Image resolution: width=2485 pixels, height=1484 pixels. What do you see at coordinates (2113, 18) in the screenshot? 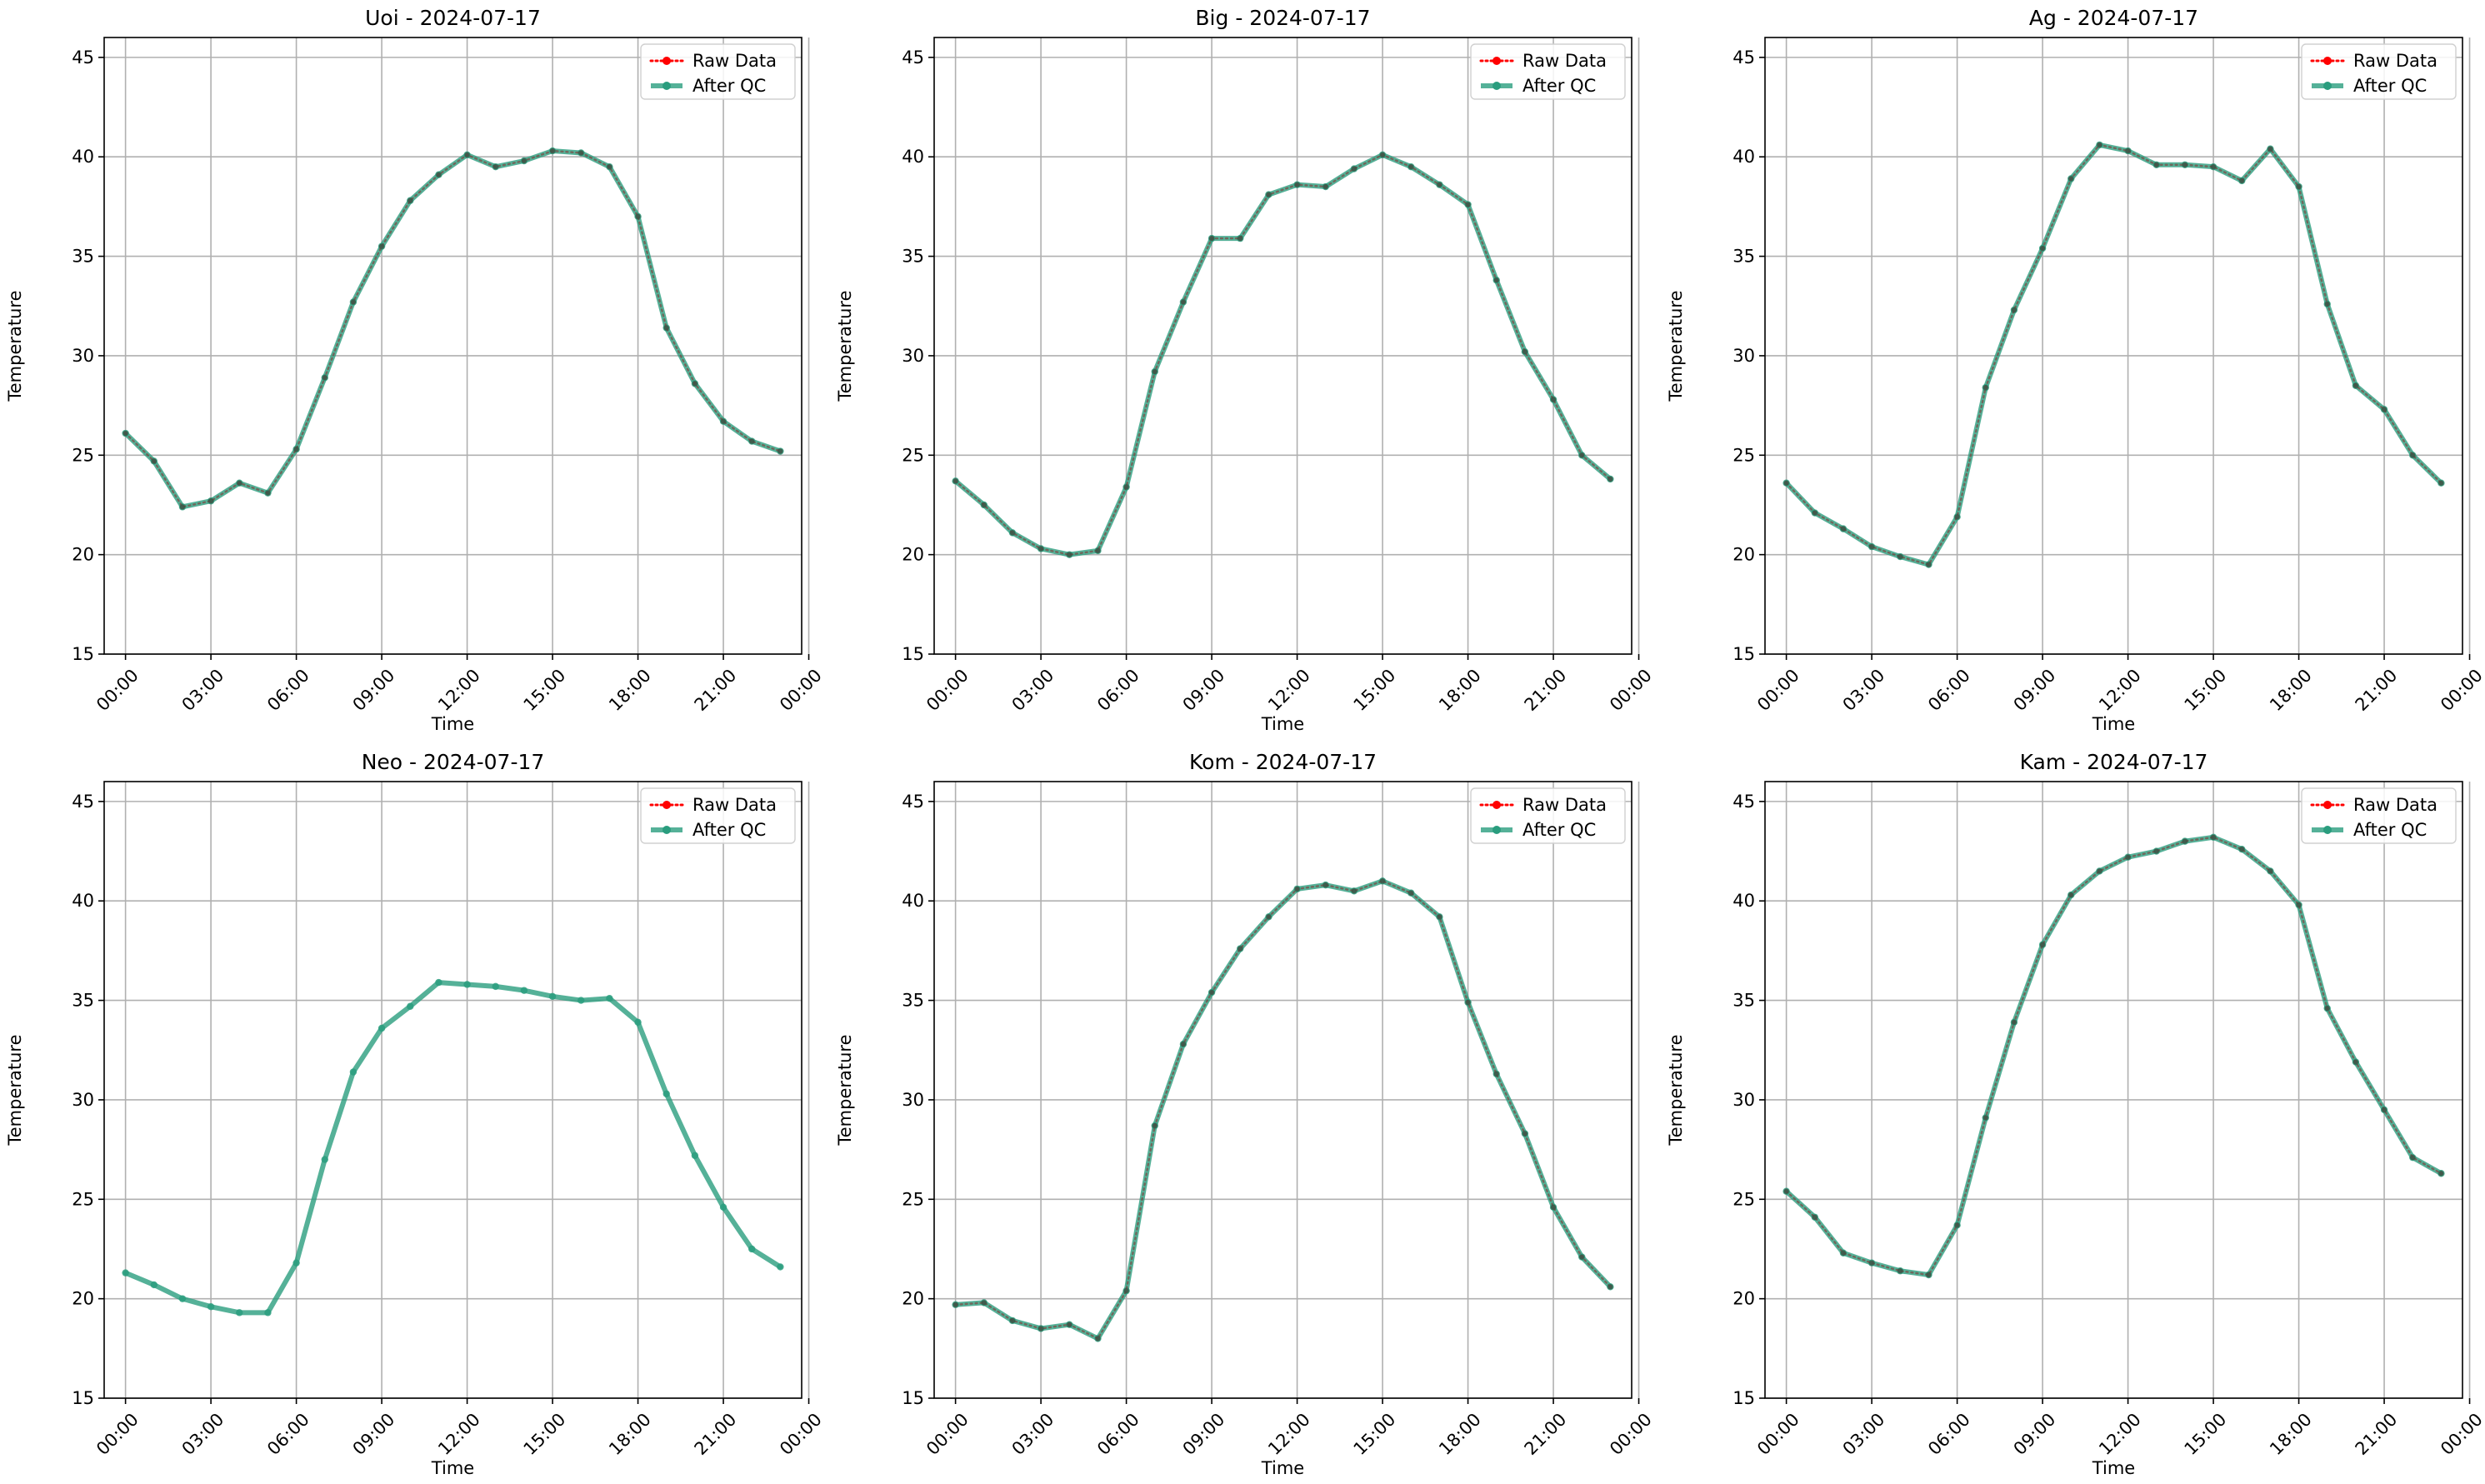
I see `chart-title: Ag - 2024-07-17` at bounding box center [2113, 18].